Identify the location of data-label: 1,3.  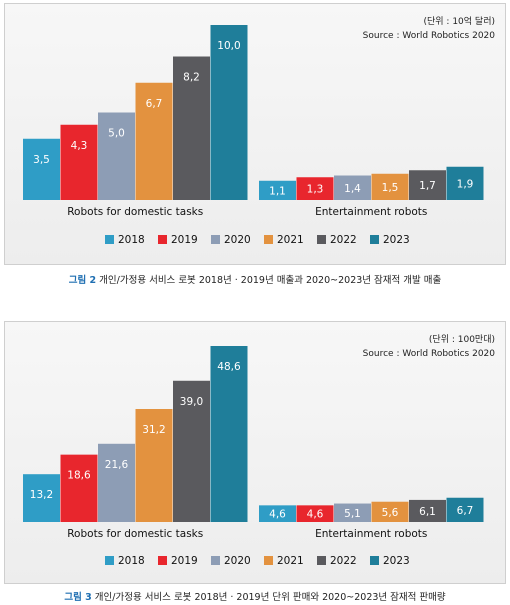
(315, 190).